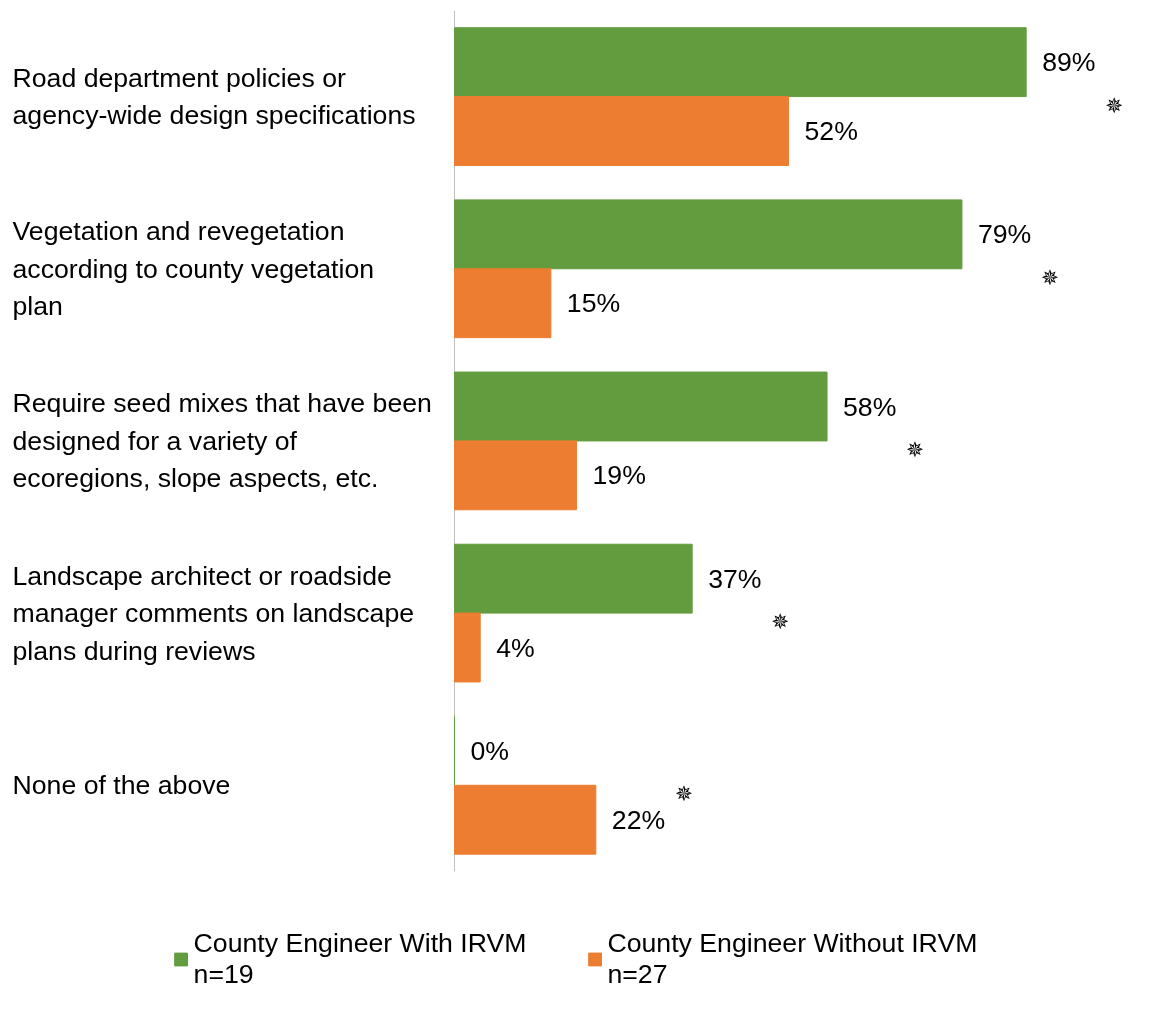 This screenshot has height=1023, width=1154. I want to click on y-tick-label: Landscape architect or roadside manager comments on landscape plans during reviews, so click(213, 613).